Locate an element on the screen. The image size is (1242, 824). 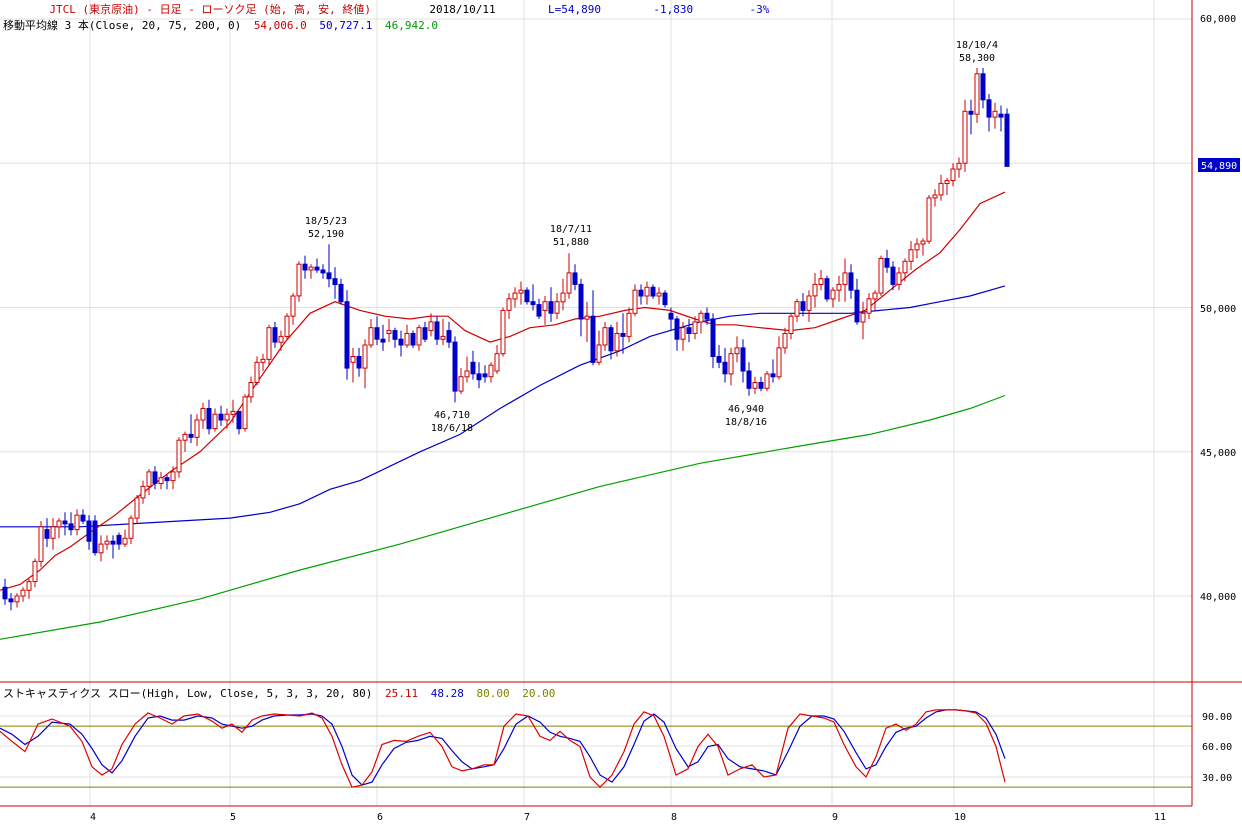
month-tick: 7 is located at coordinates (527, 817).